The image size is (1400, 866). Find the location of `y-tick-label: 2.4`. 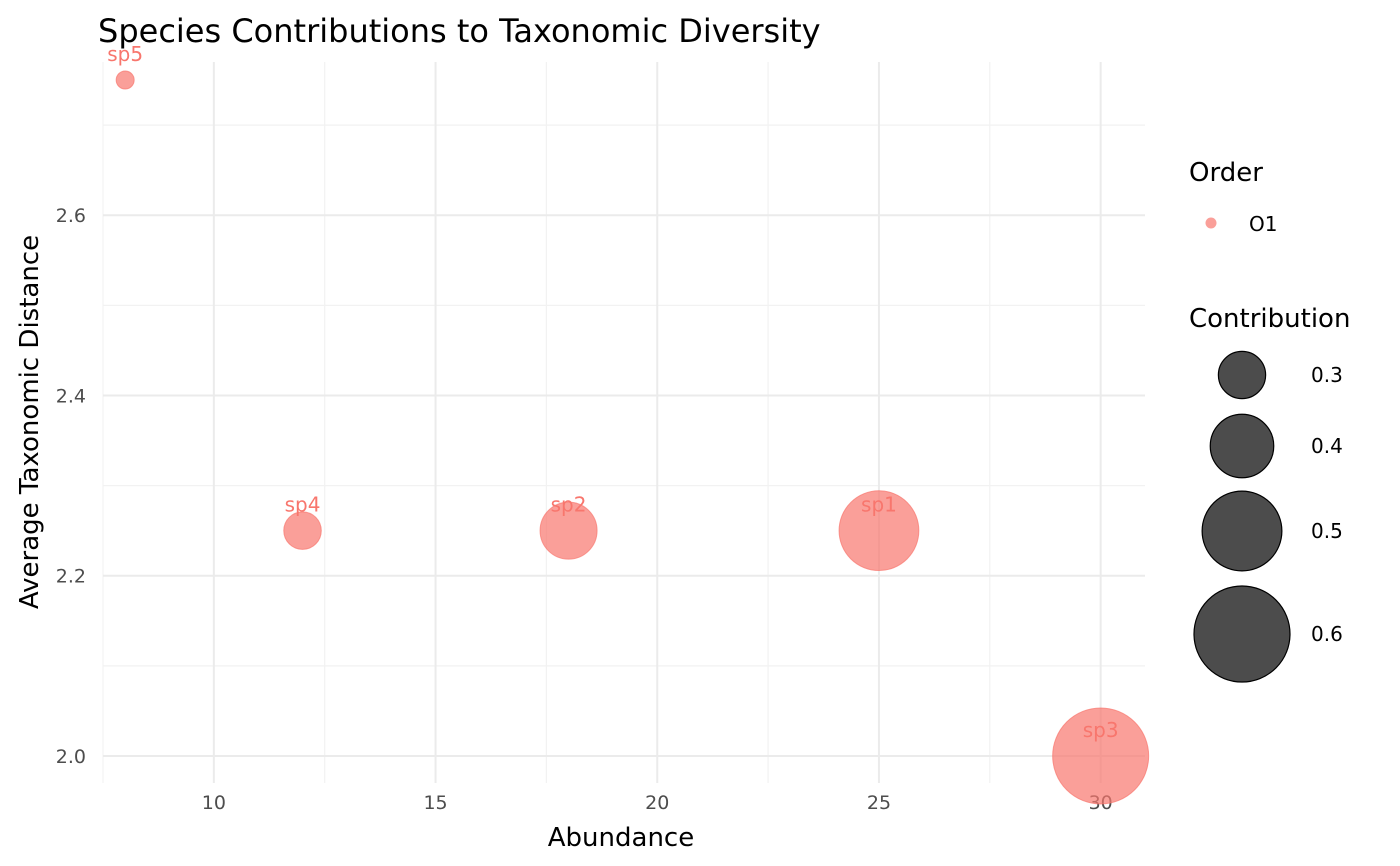

y-tick-label: 2.4 is located at coordinates (71, 396).